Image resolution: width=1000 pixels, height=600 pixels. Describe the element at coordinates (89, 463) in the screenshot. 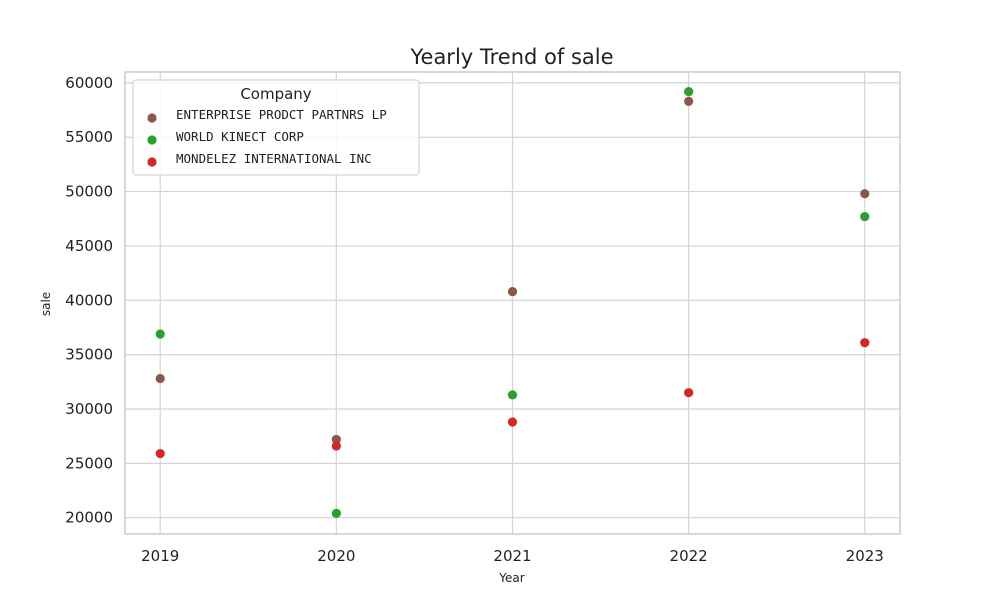

I see `y-tick-label: 25000` at that location.